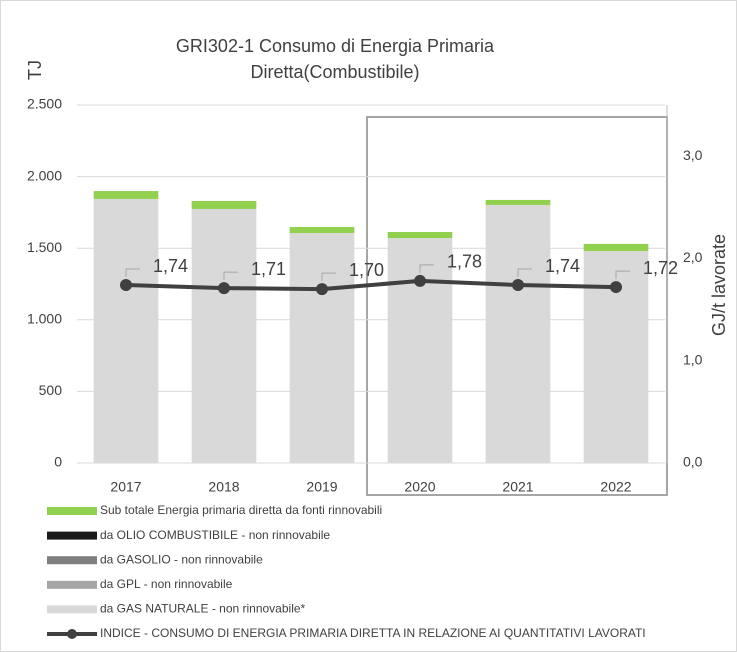 Image resolution: width=737 pixels, height=652 pixels. What do you see at coordinates (72, 634) in the screenshot?
I see `legend-point` at bounding box center [72, 634].